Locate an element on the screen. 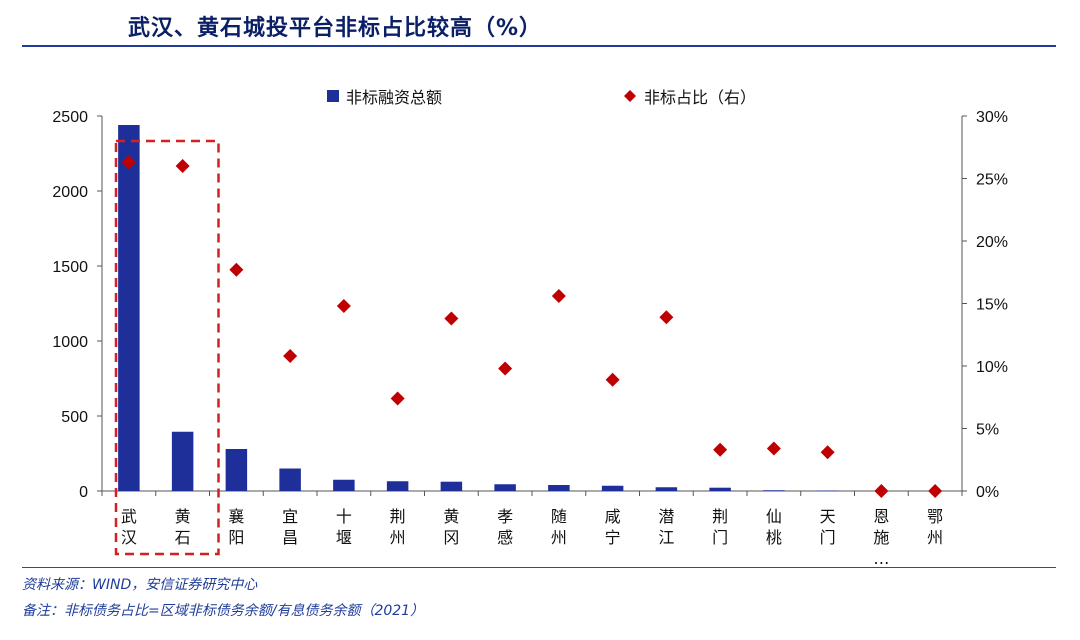 Image resolution: width=1080 pixels, height=640 pixels. category-label: 孝 is located at coordinates (505, 516).